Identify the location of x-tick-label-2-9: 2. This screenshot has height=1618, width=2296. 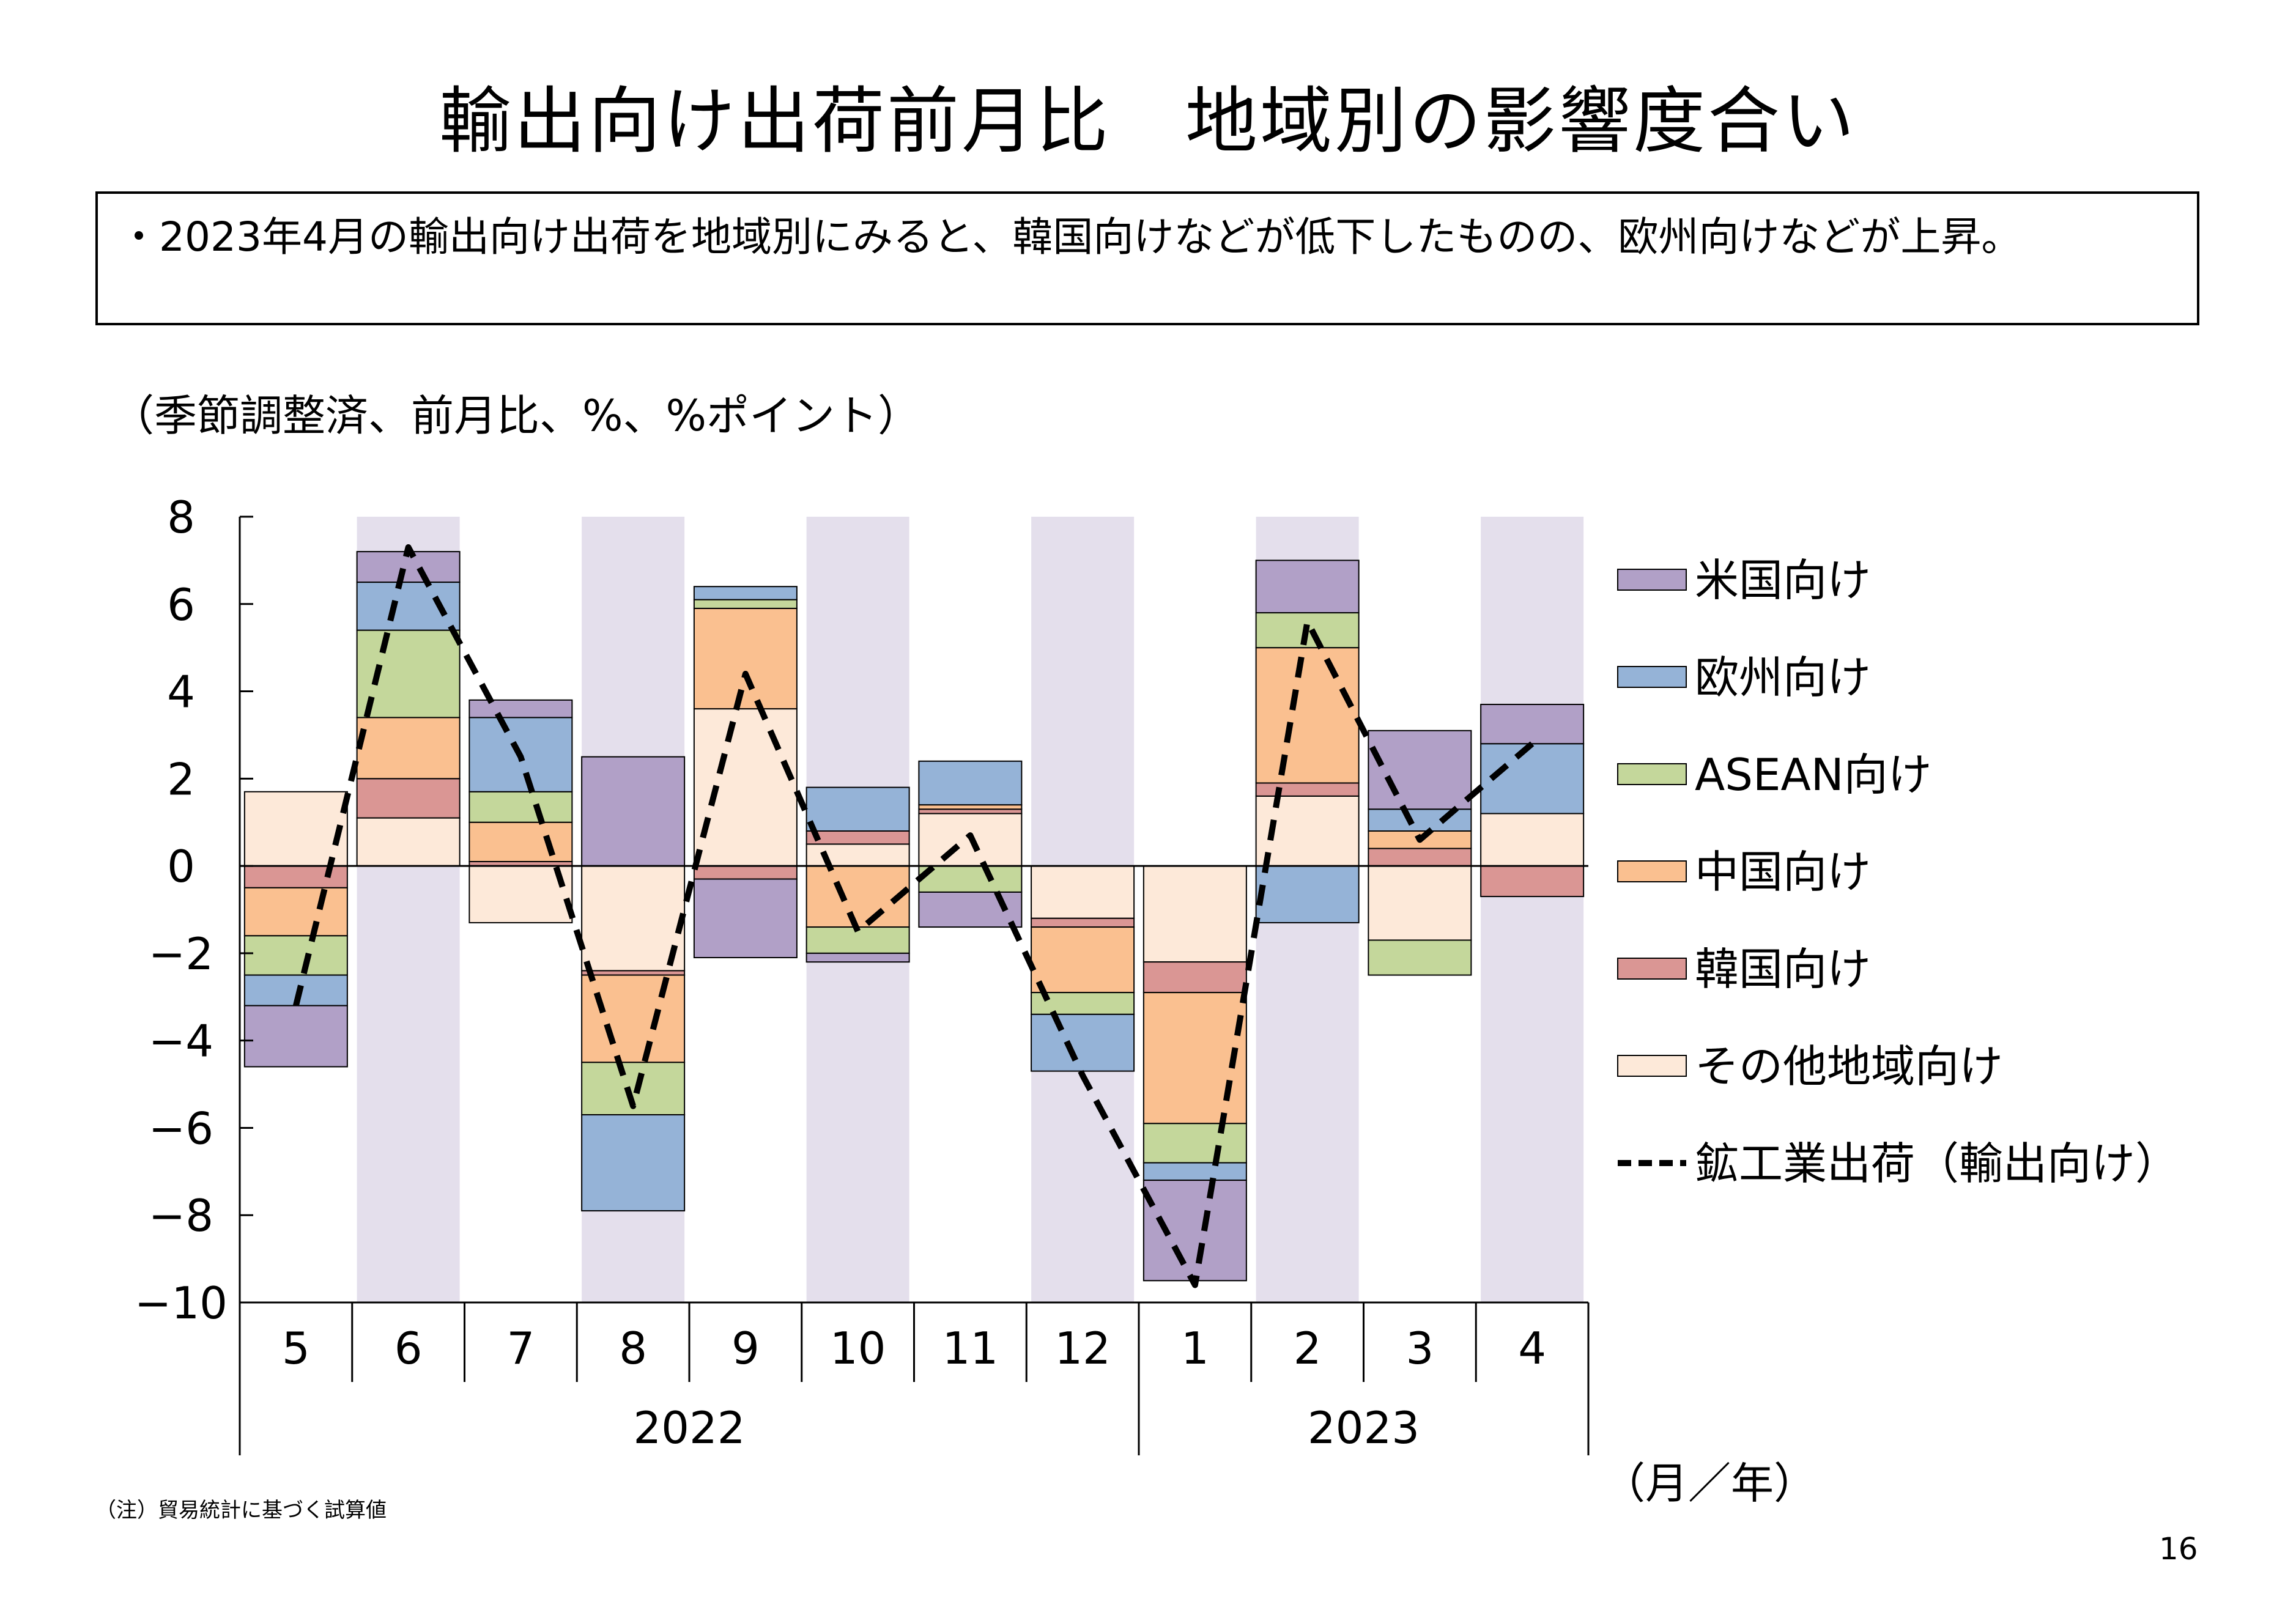
(1308, 1348).